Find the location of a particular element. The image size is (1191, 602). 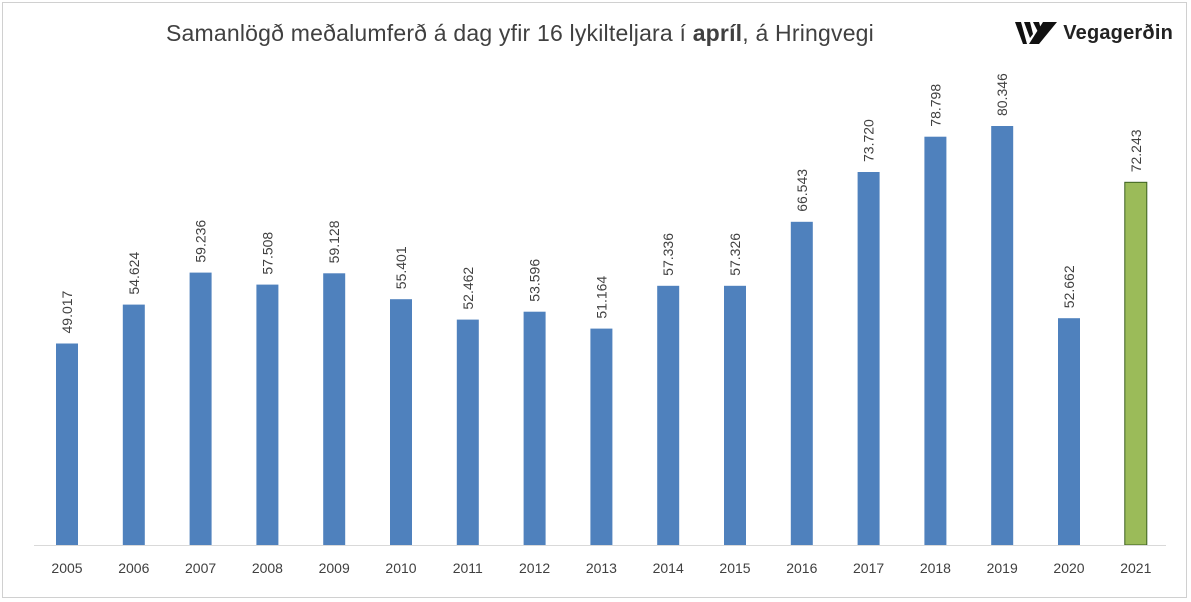

data-label: 80.346 is located at coordinates (1002, 94).